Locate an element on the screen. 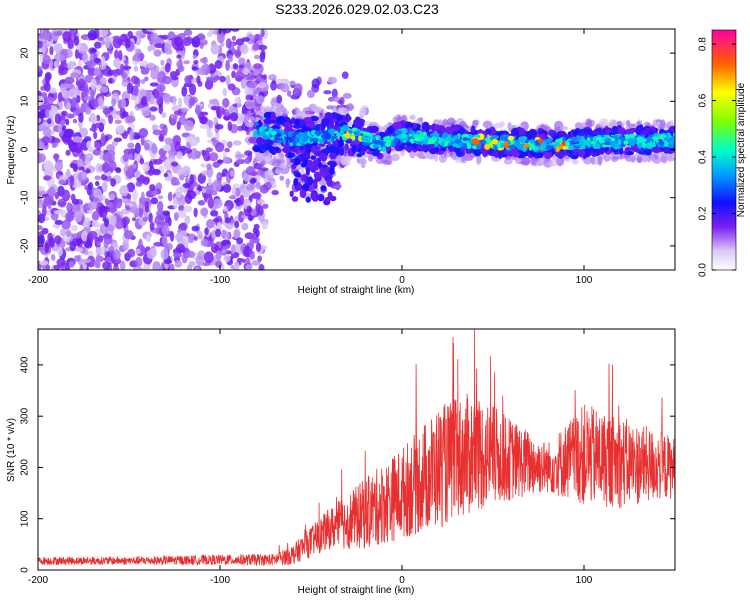 The image size is (750, 600). y-tick-label: 100 is located at coordinates (25, 518).